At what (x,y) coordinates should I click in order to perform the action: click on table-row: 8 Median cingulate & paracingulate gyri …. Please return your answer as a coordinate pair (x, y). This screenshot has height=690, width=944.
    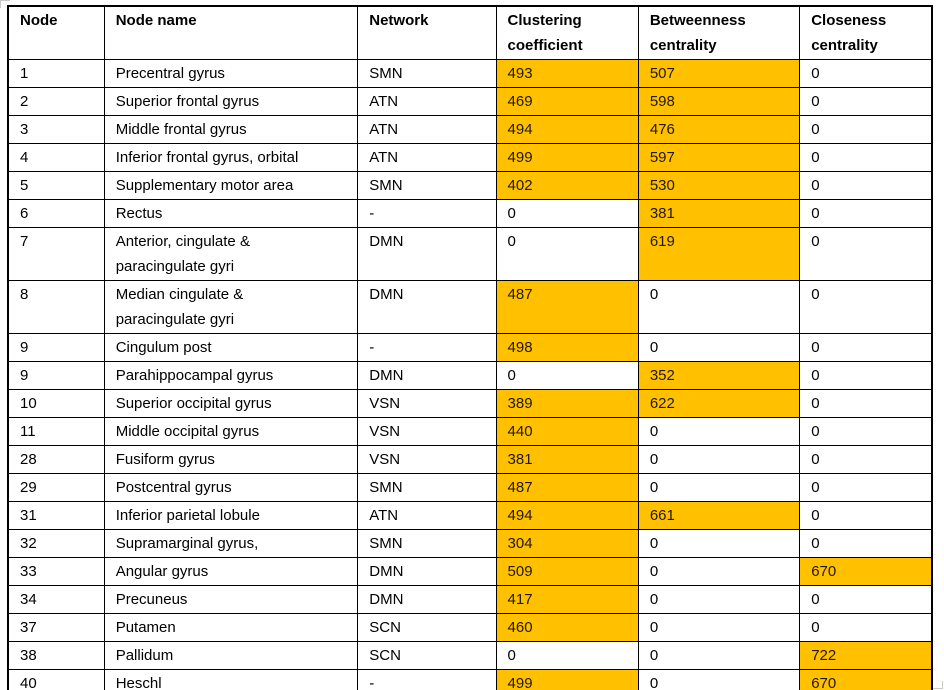
    Looking at the image, I should click on (470, 307).